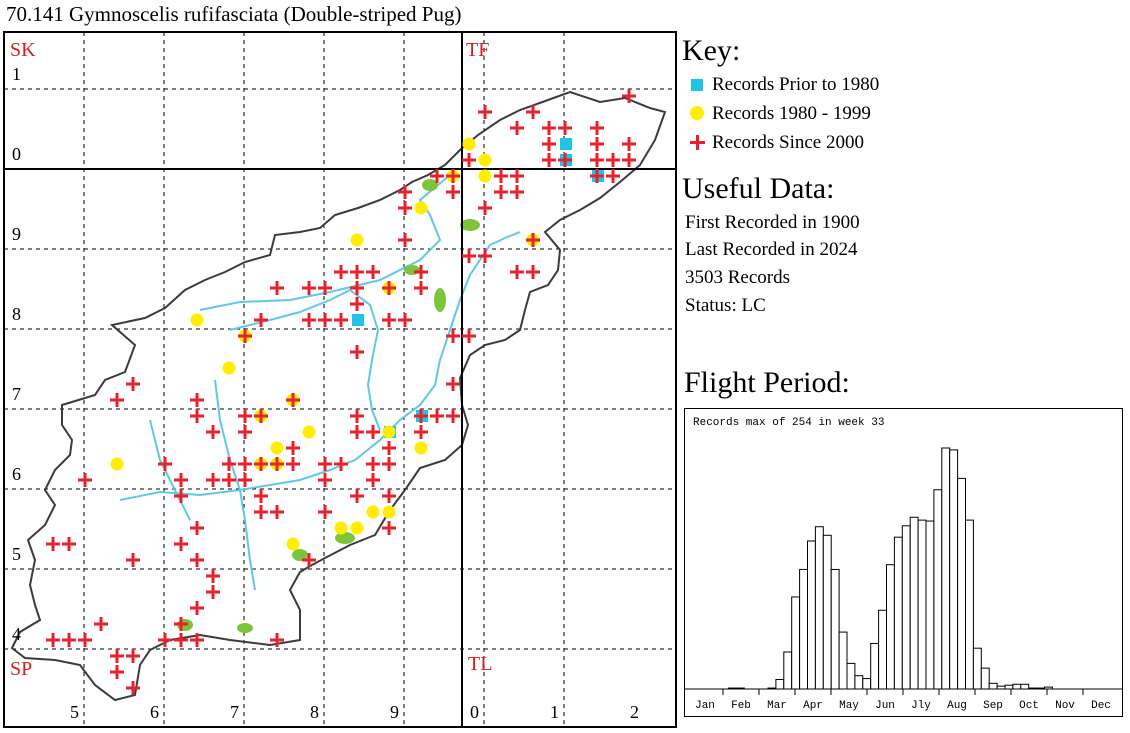  I want to click on key-item-prior-1980: Records Prior to 1980, so click(784, 85).